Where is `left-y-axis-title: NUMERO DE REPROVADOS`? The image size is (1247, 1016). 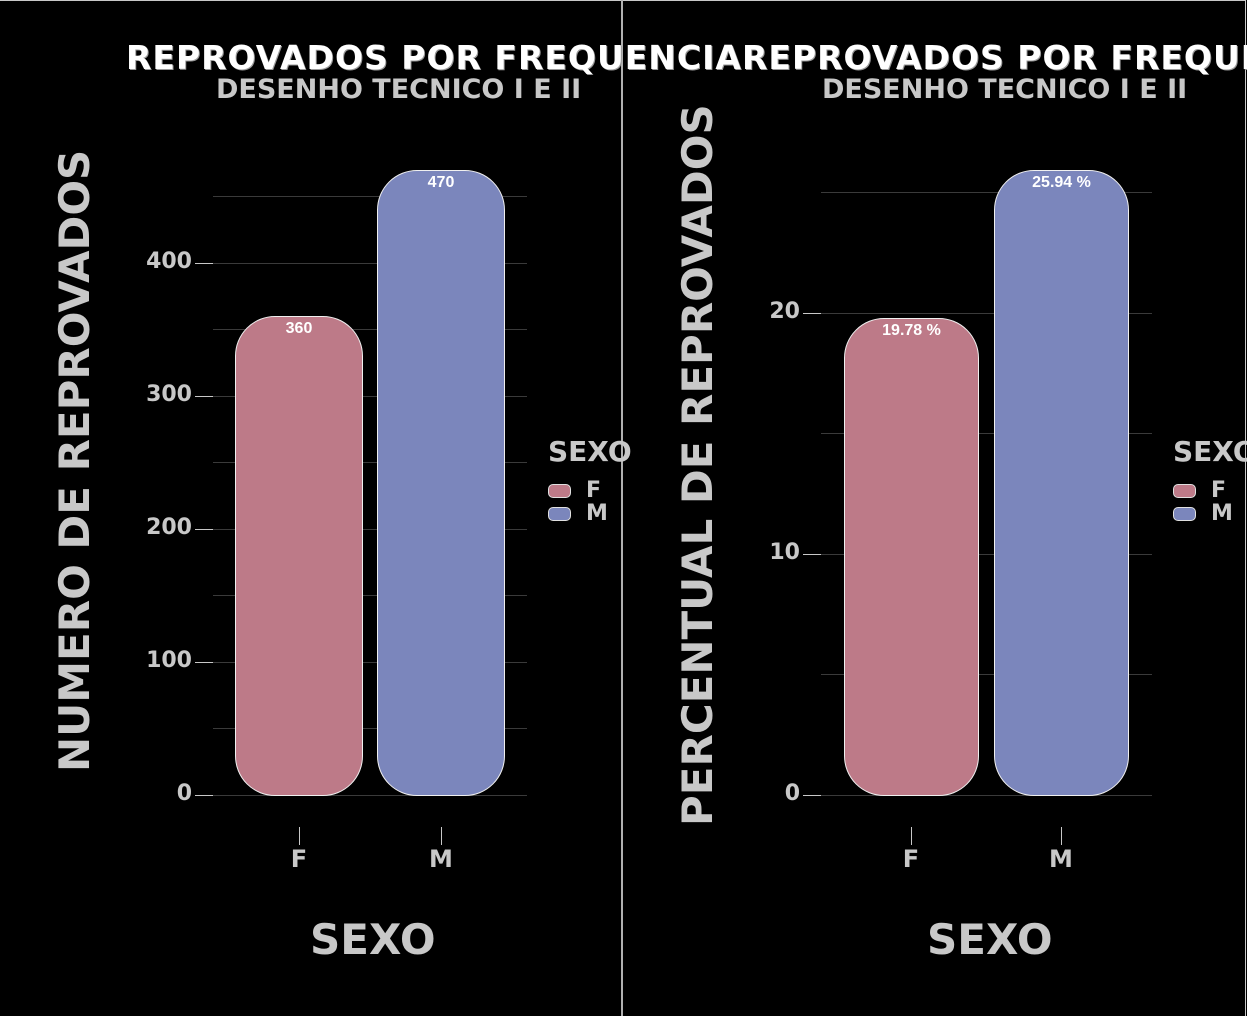 left-y-axis-title: NUMERO DE REPROVADOS is located at coordinates (74, 460).